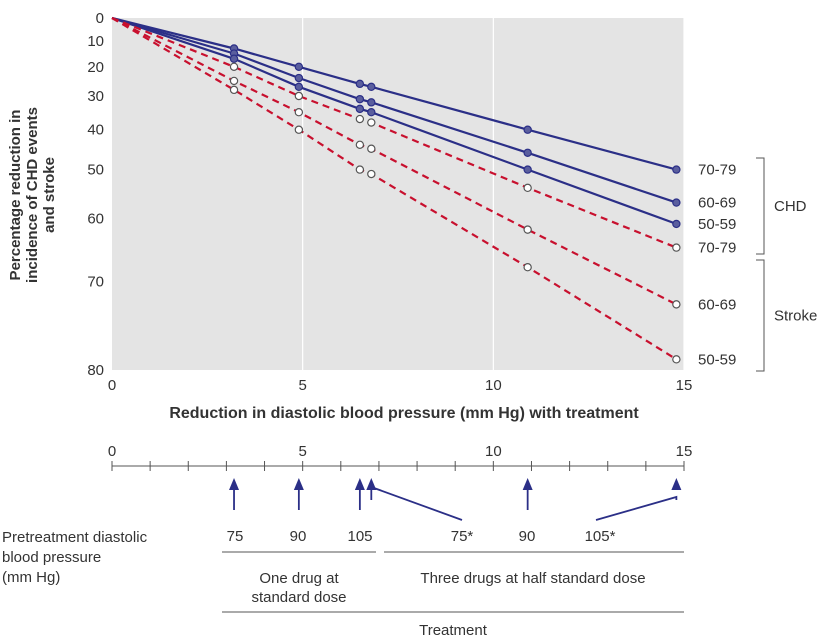 The width and height of the screenshot is (824, 644). Describe the element at coordinates (302, 385) in the screenshot. I see `x-tick-label: 5` at that location.